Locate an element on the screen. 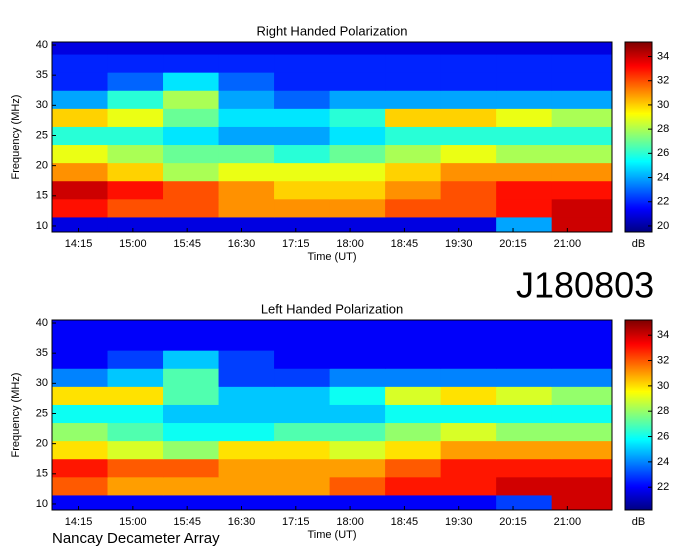 This screenshot has width=680, height=552. x-tick-label: 17:15 is located at coordinates (296, 244).